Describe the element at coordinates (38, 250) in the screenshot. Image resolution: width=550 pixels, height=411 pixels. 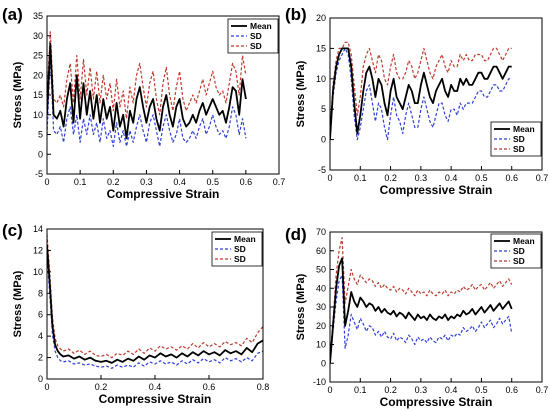
I see `y-tick-label: 12` at that location.